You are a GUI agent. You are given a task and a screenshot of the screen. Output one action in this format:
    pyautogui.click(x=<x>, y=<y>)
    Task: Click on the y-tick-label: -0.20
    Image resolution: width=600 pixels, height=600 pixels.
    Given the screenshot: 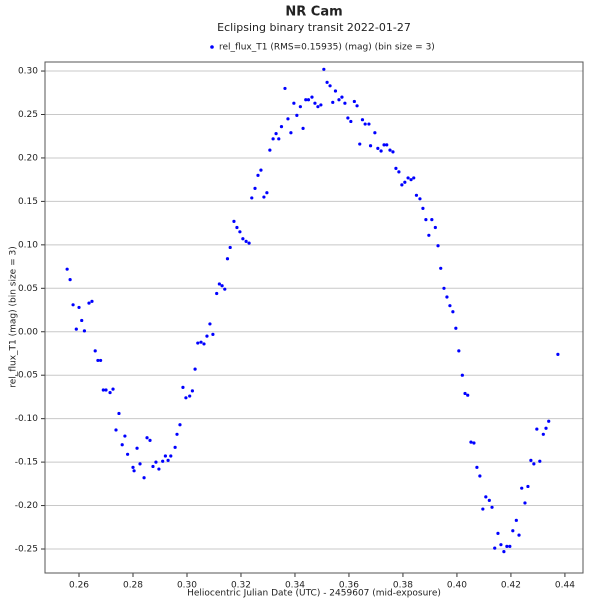 What is the action you would take?
    pyautogui.click(x=27, y=506)
    